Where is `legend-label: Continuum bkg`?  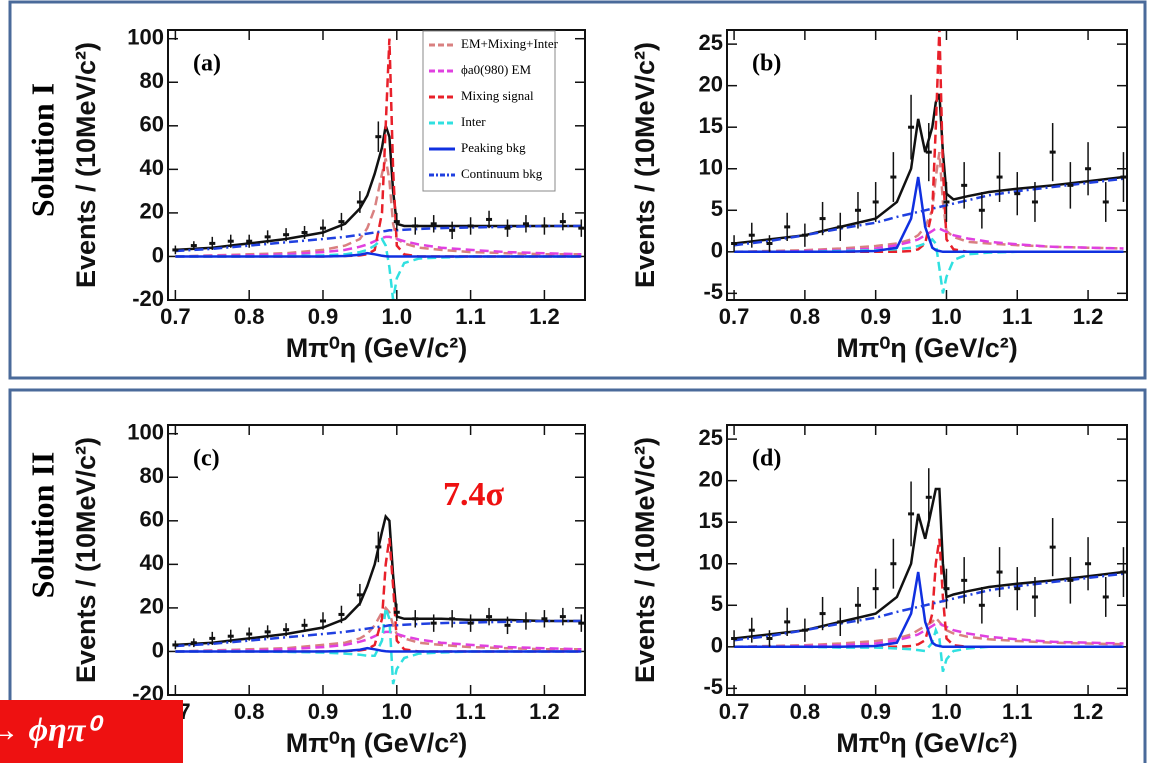 legend-label: Continuum bkg is located at coordinates (502, 173).